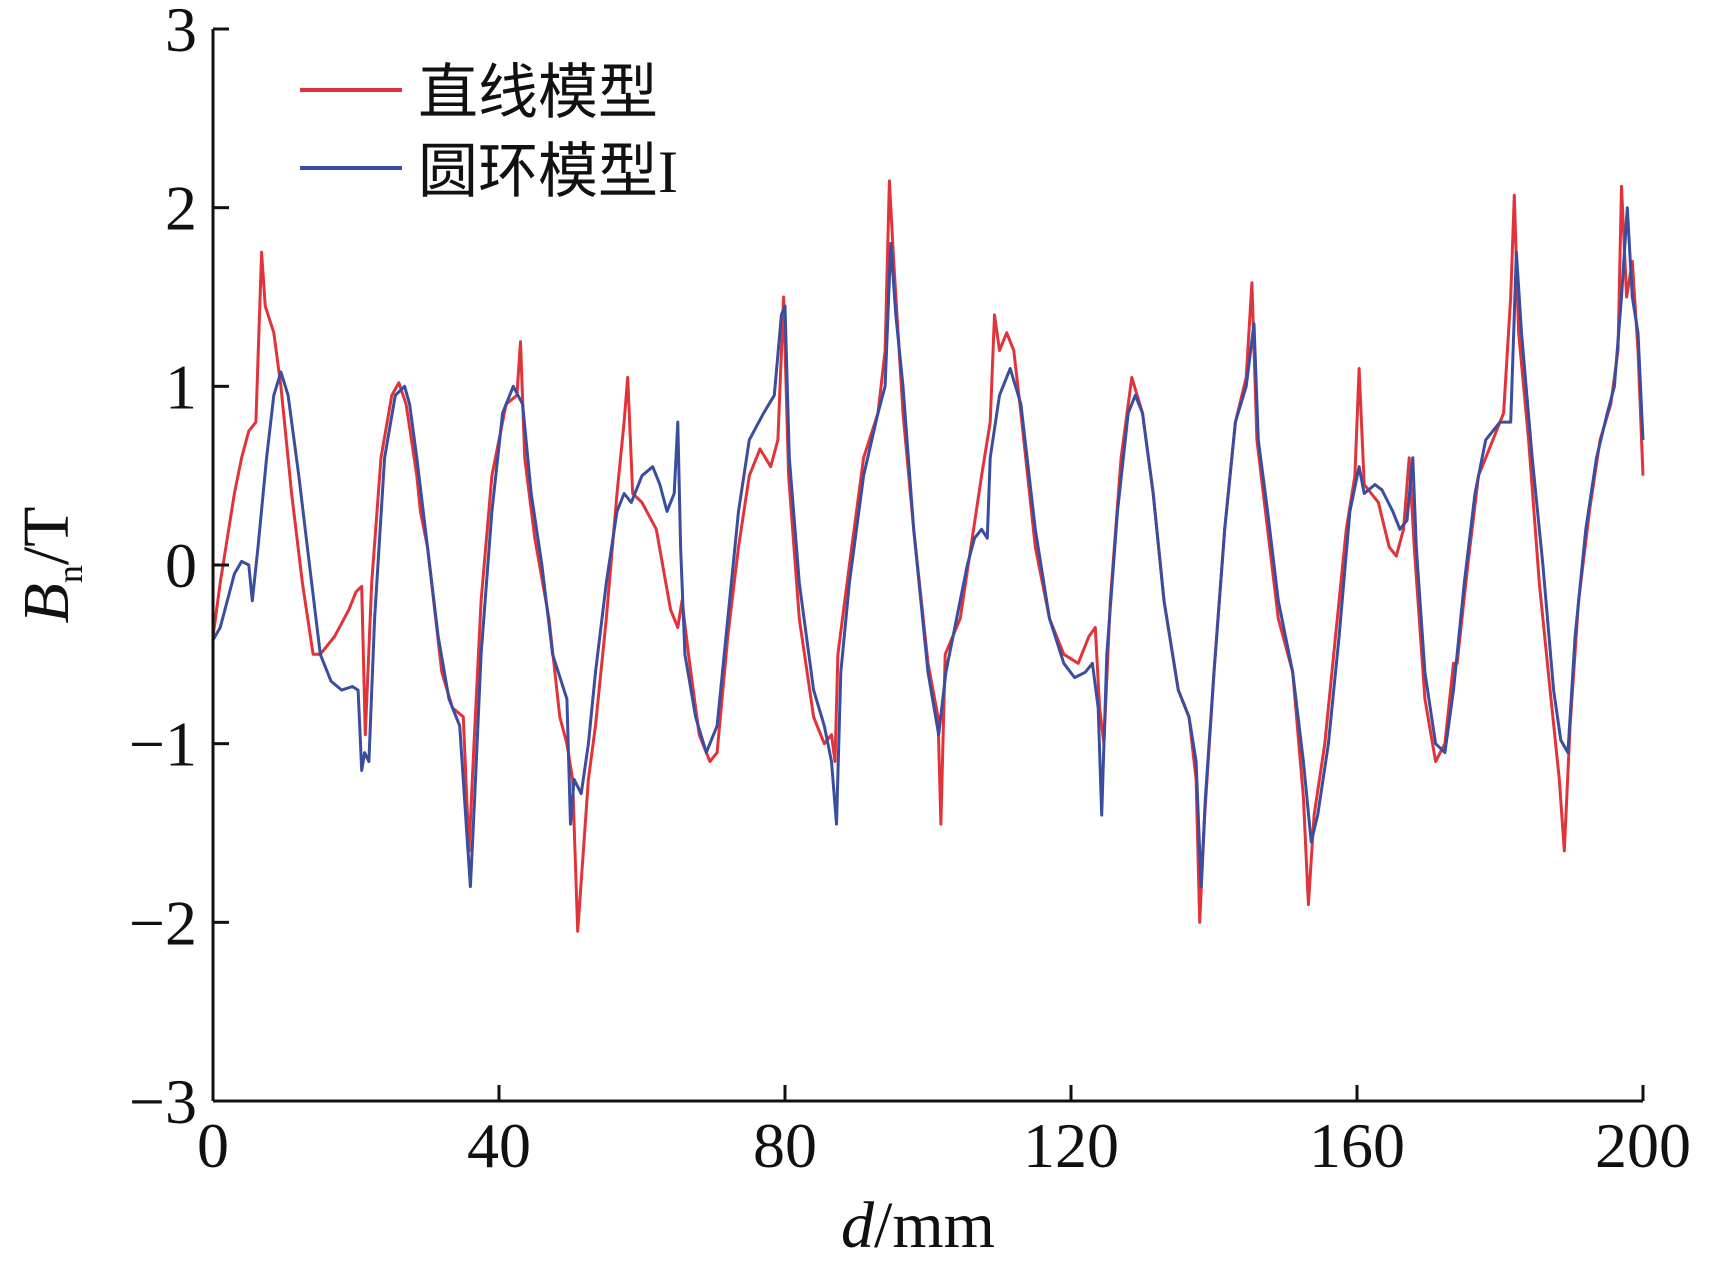 The height and width of the screenshot is (1276, 1724). I want to click on y-ticks: −3 −2 −1 0 1 2 3, so click(179, 568).